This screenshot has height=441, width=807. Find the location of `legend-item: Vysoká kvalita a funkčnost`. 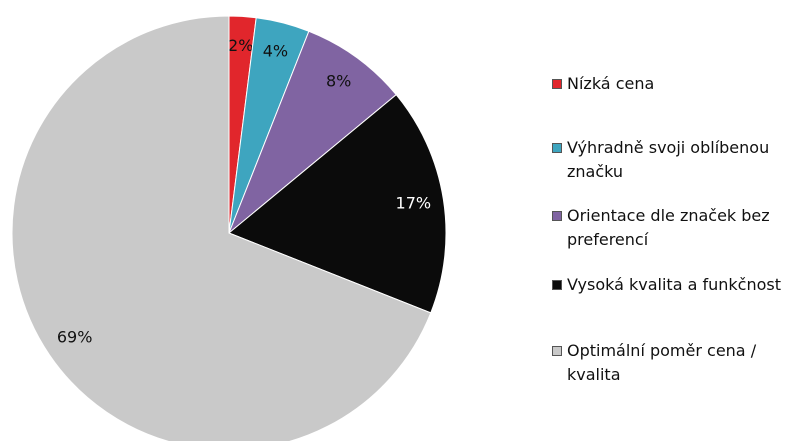

legend-item: Vysoká kvalita a funkčnost is located at coordinates (679, 285).